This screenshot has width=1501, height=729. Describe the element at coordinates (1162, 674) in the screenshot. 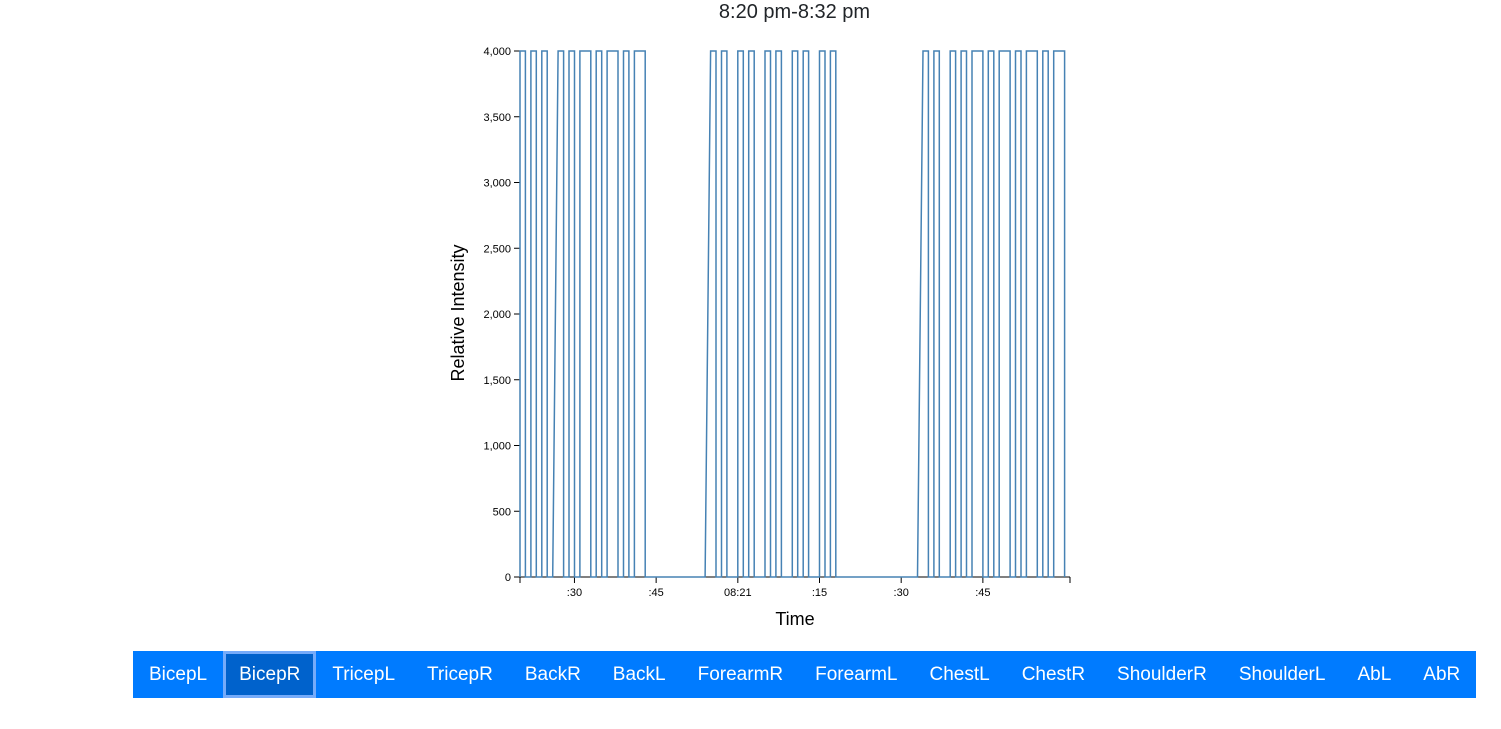

I see `muscle-button-shoulderr: ShoulderR` at that location.